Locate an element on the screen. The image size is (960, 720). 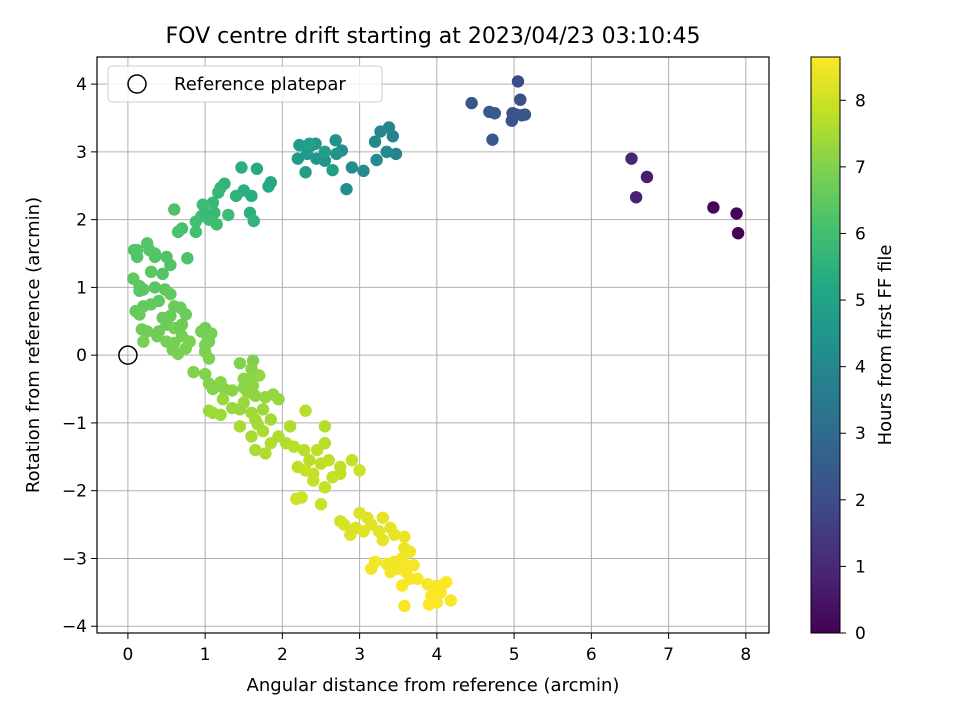
y-tick-label: −1 is located at coordinates (74, 424).